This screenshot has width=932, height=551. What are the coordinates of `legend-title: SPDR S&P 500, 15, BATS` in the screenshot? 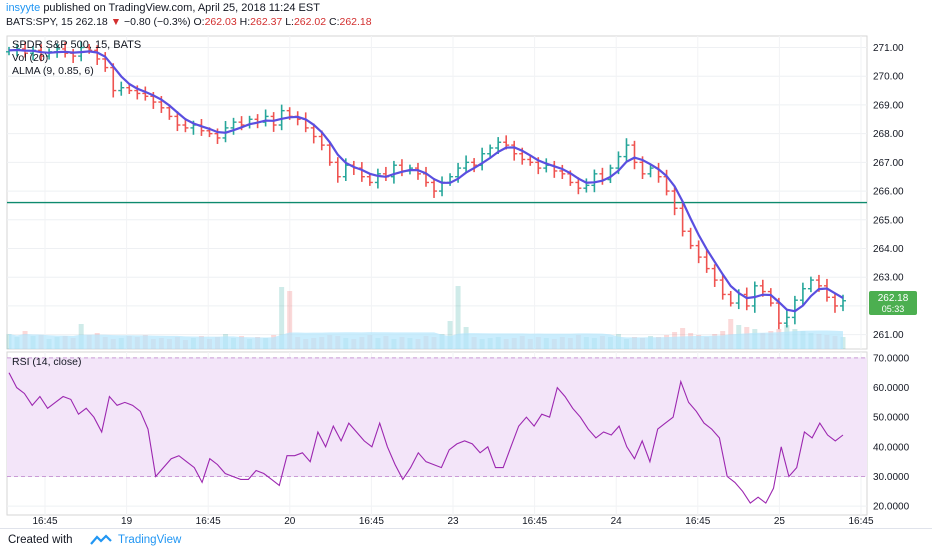 It's located at (76, 45).